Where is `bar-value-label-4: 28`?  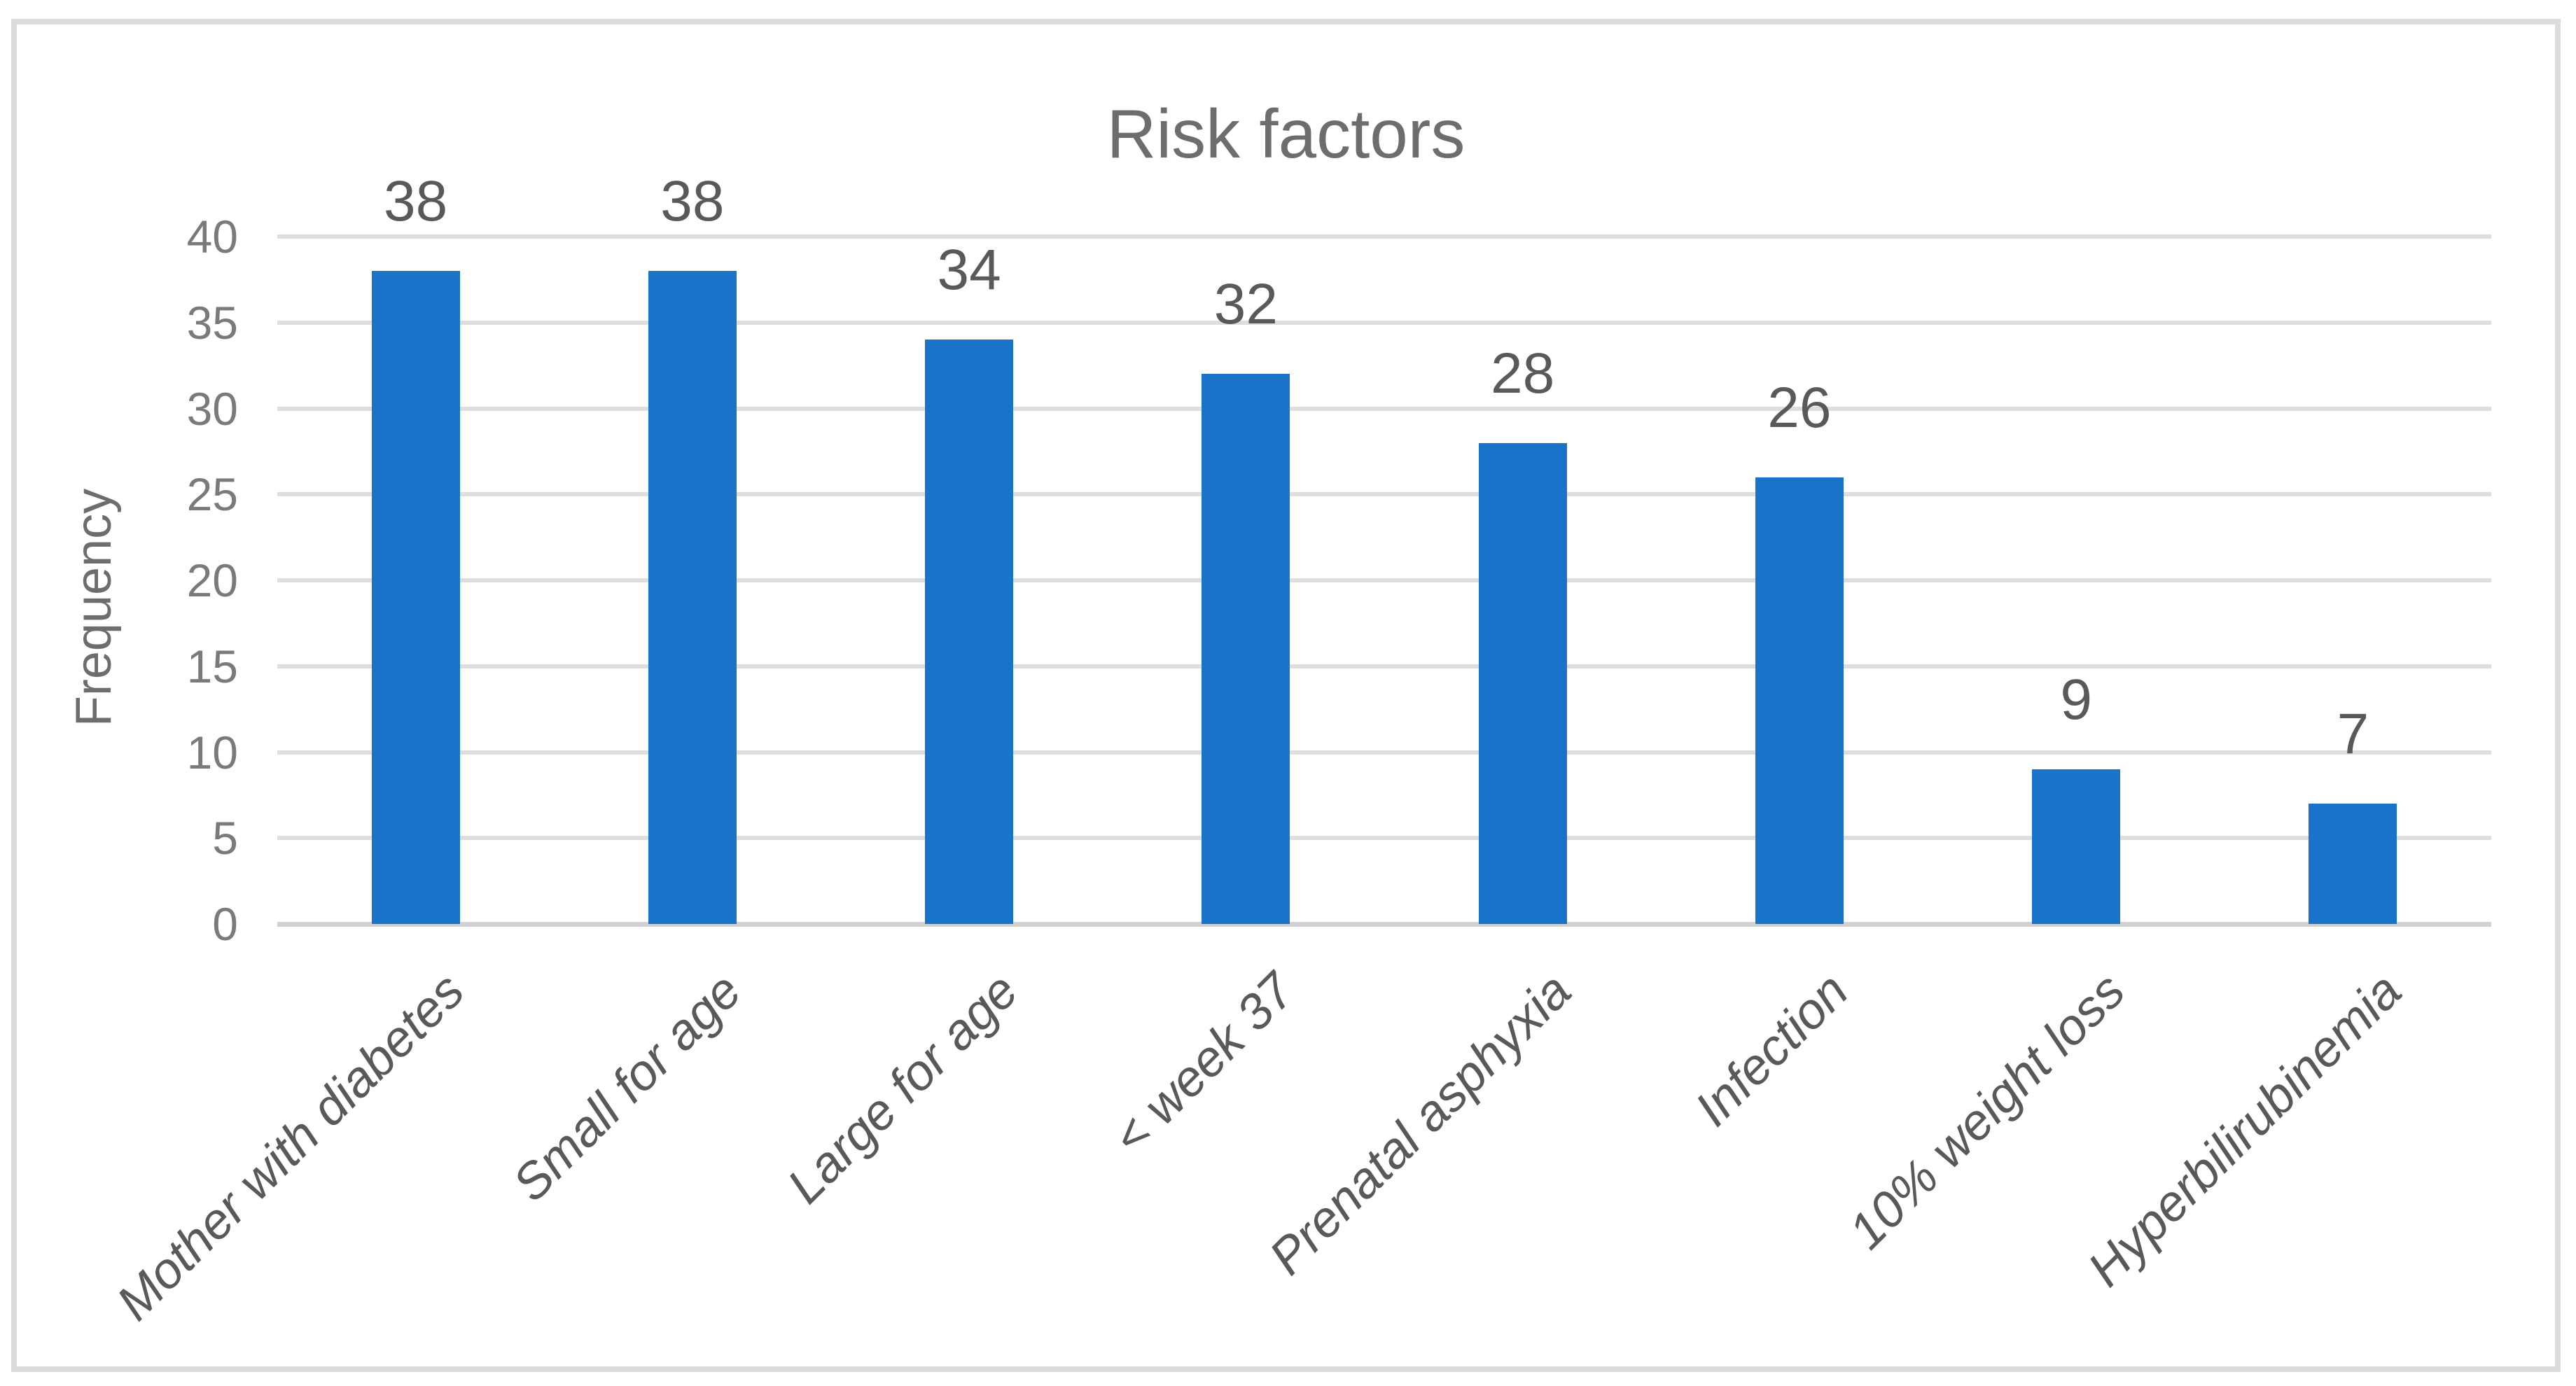 bar-value-label-4: 28 is located at coordinates (1523, 373).